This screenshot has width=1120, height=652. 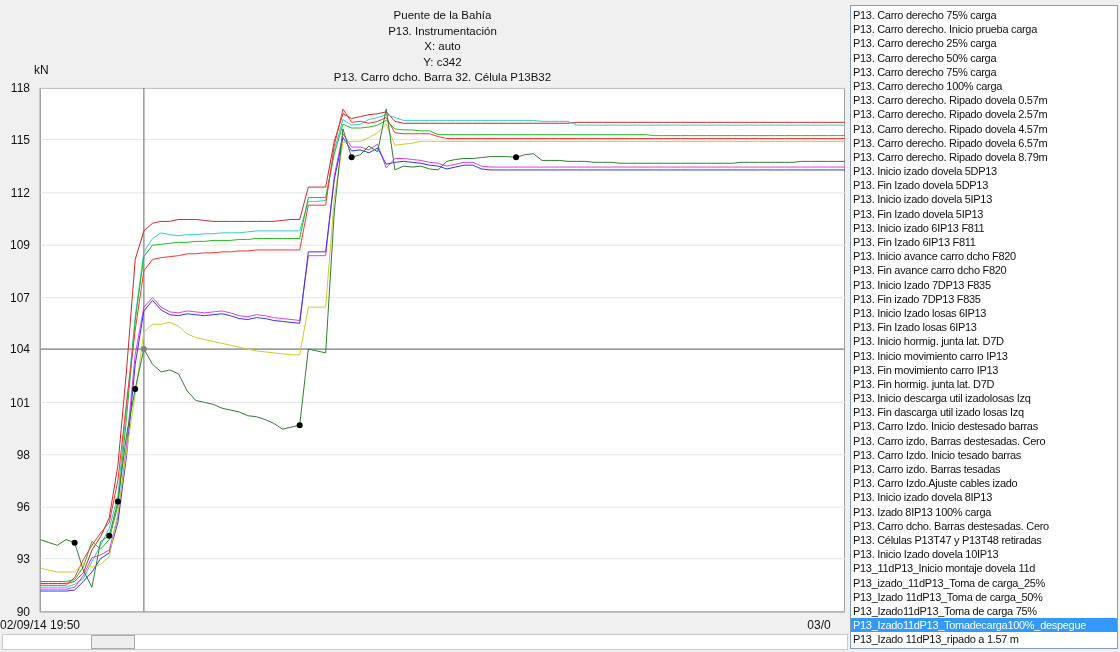 What do you see at coordinates (924, 384) in the screenshot?
I see `text: P13. Fin hormig. junta lat. D7D` at bounding box center [924, 384].